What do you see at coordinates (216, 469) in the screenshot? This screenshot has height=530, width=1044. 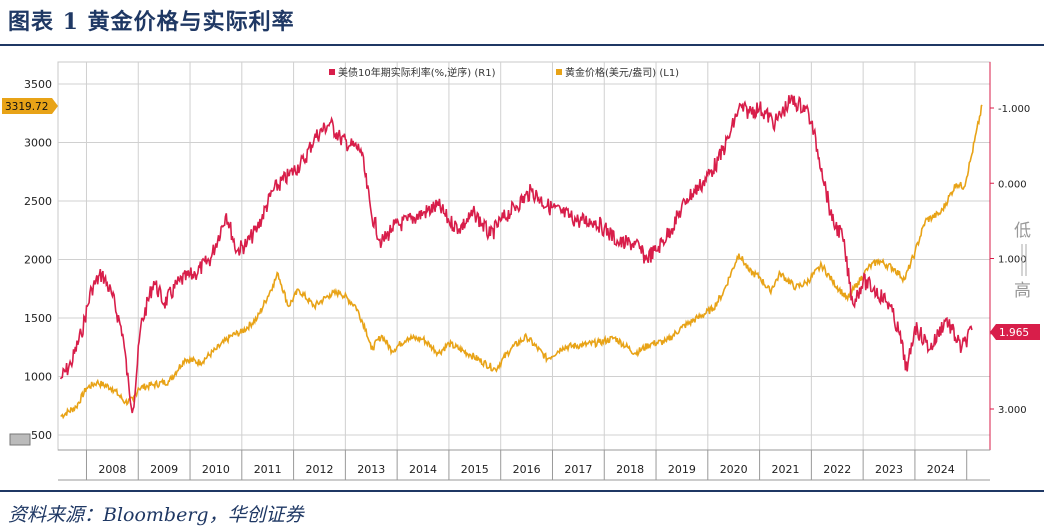 I see `x-tick-label: 2010` at bounding box center [216, 469].